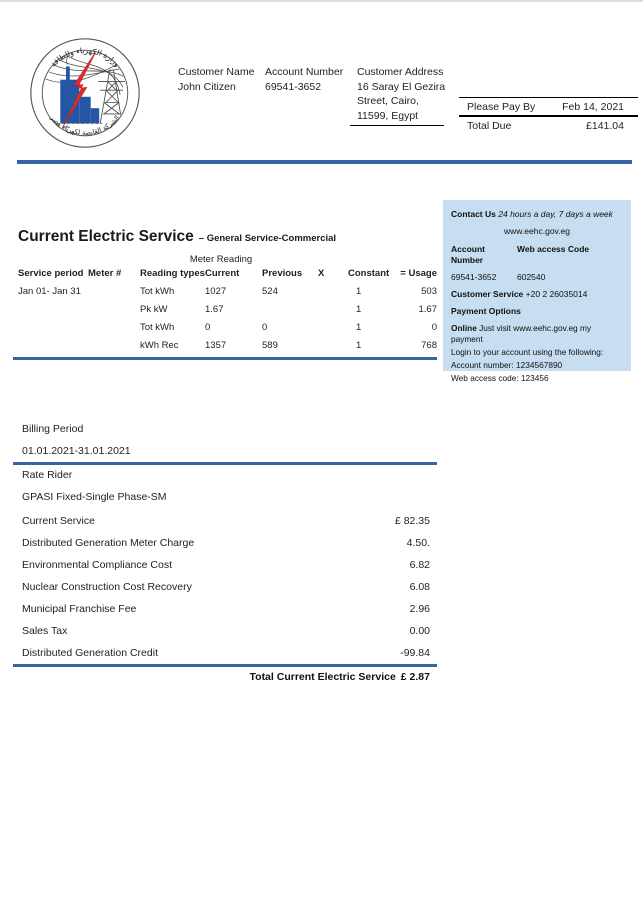  I want to click on address-underline, so click(397, 125).